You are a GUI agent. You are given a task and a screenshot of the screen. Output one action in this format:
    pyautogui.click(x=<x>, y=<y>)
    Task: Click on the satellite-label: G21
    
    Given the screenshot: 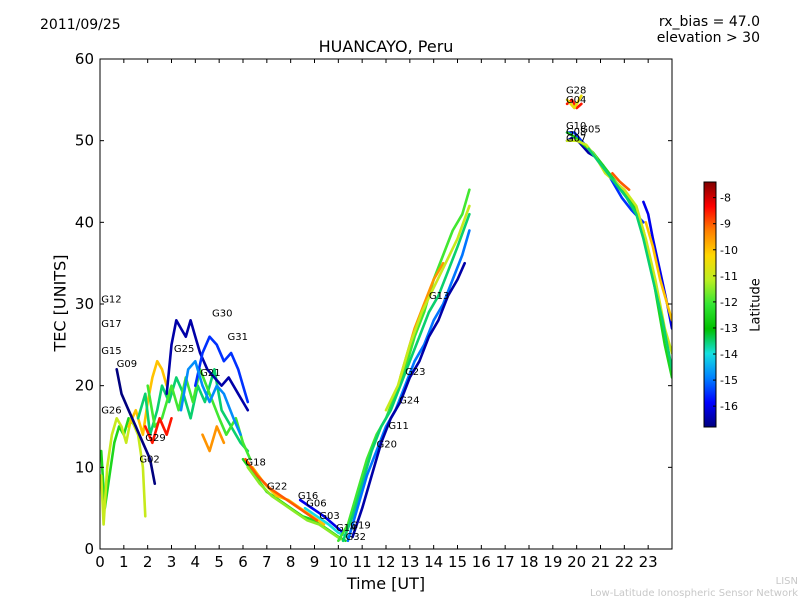 What is the action you would take?
    pyautogui.click(x=210, y=373)
    